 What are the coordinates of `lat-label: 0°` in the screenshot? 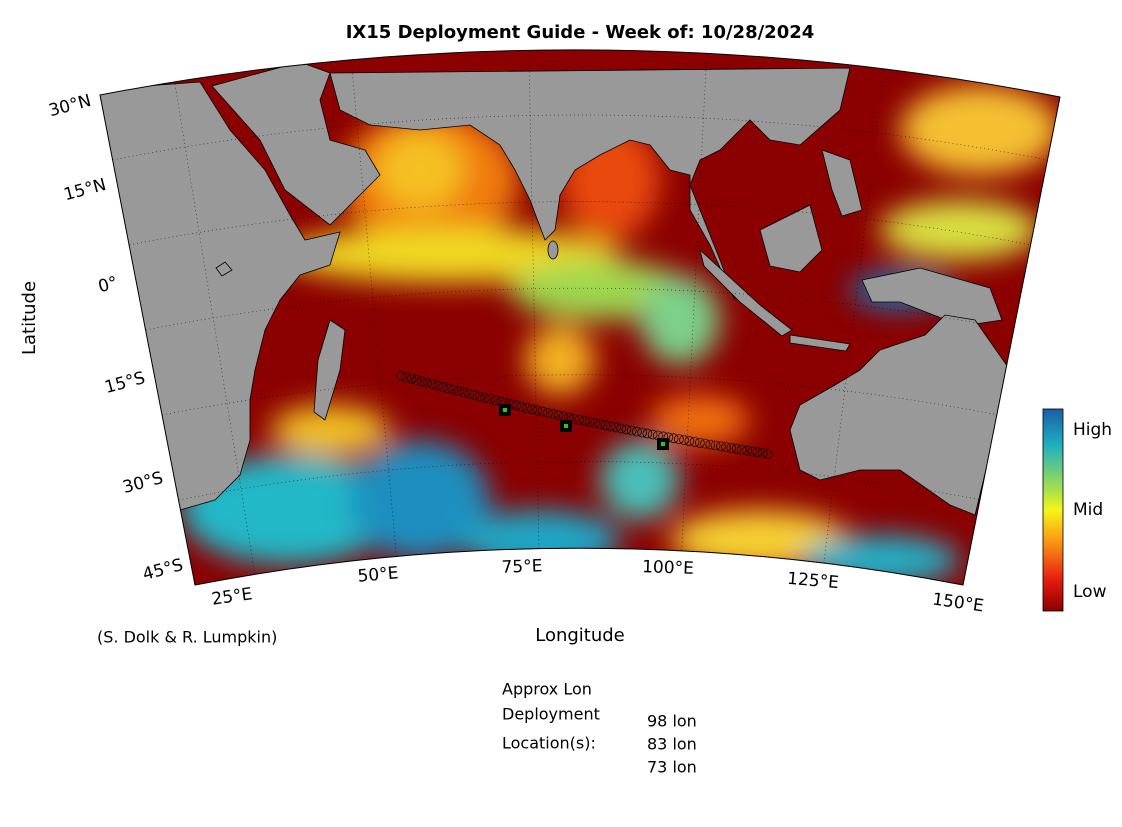 It's located at (108, 285).